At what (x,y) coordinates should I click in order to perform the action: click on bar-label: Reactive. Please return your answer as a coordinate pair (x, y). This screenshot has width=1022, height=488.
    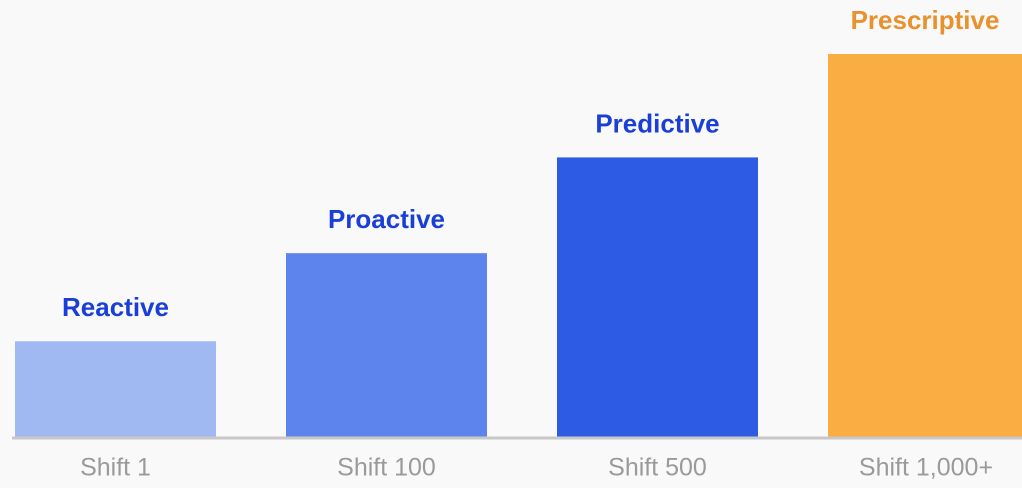
    Looking at the image, I should click on (115, 307).